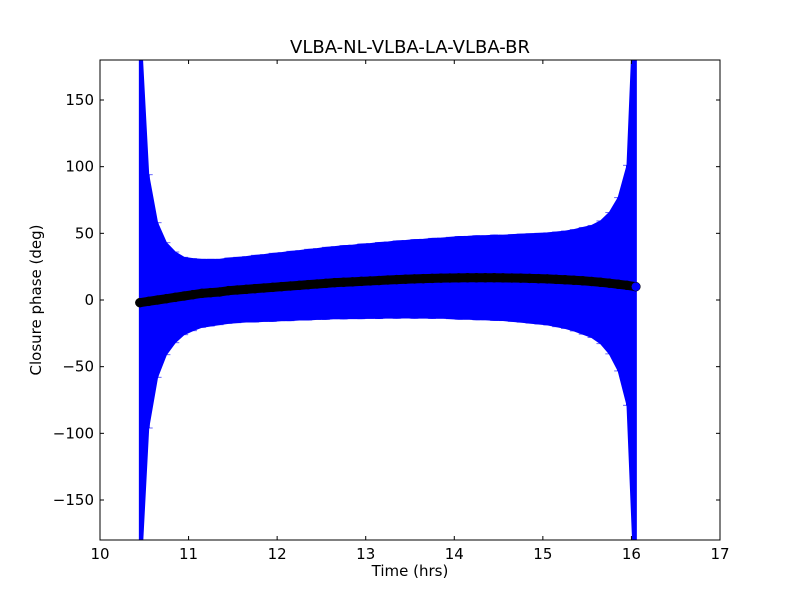 Image resolution: width=800 pixels, height=600 pixels. What do you see at coordinates (719, 554) in the screenshot?
I see `x-tick-label: 17` at bounding box center [719, 554].